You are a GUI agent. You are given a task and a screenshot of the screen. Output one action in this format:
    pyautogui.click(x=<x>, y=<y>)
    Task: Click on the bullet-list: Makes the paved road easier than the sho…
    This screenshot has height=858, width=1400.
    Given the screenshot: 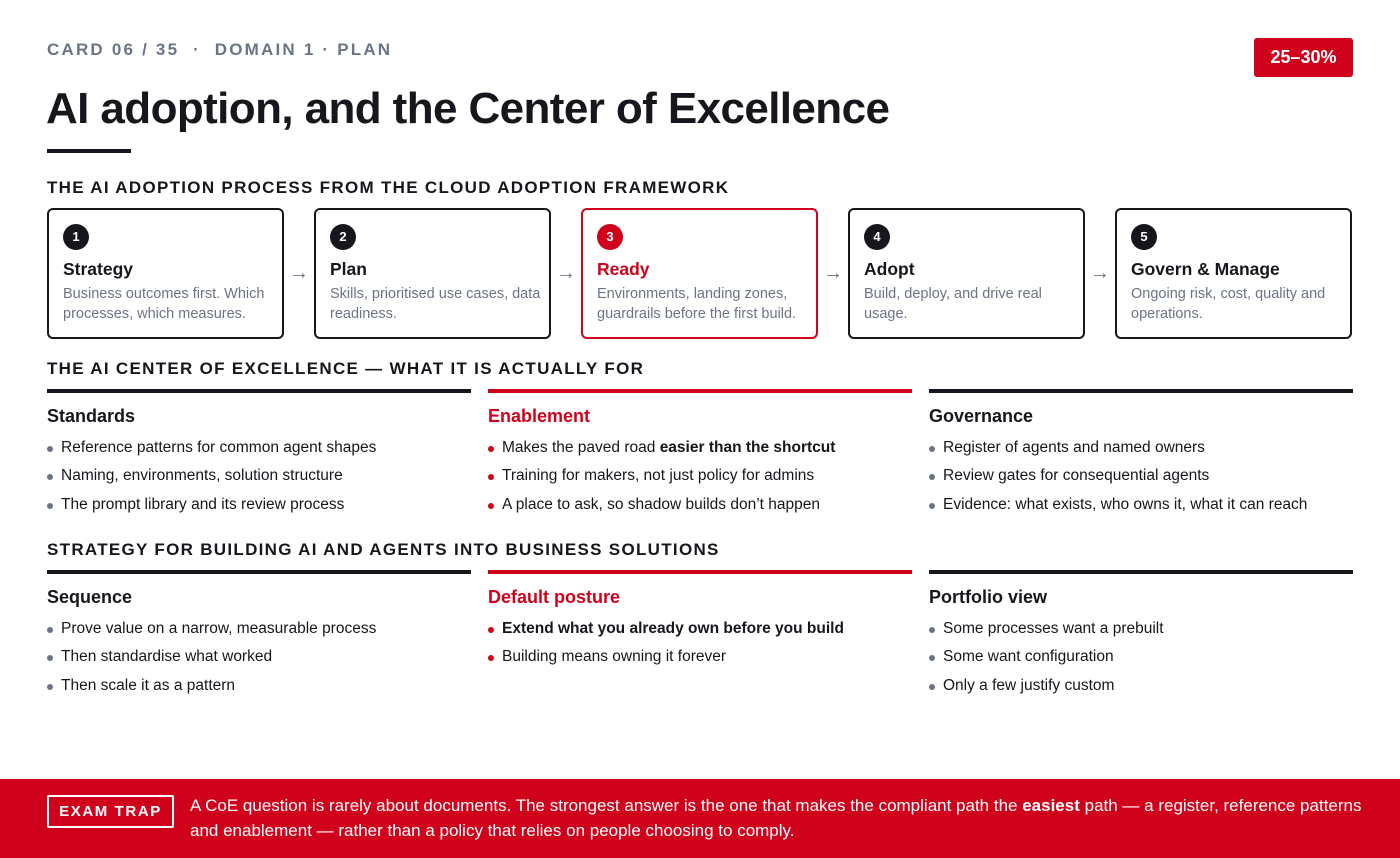 What is the action you would take?
    pyautogui.click(x=700, y=476)
    